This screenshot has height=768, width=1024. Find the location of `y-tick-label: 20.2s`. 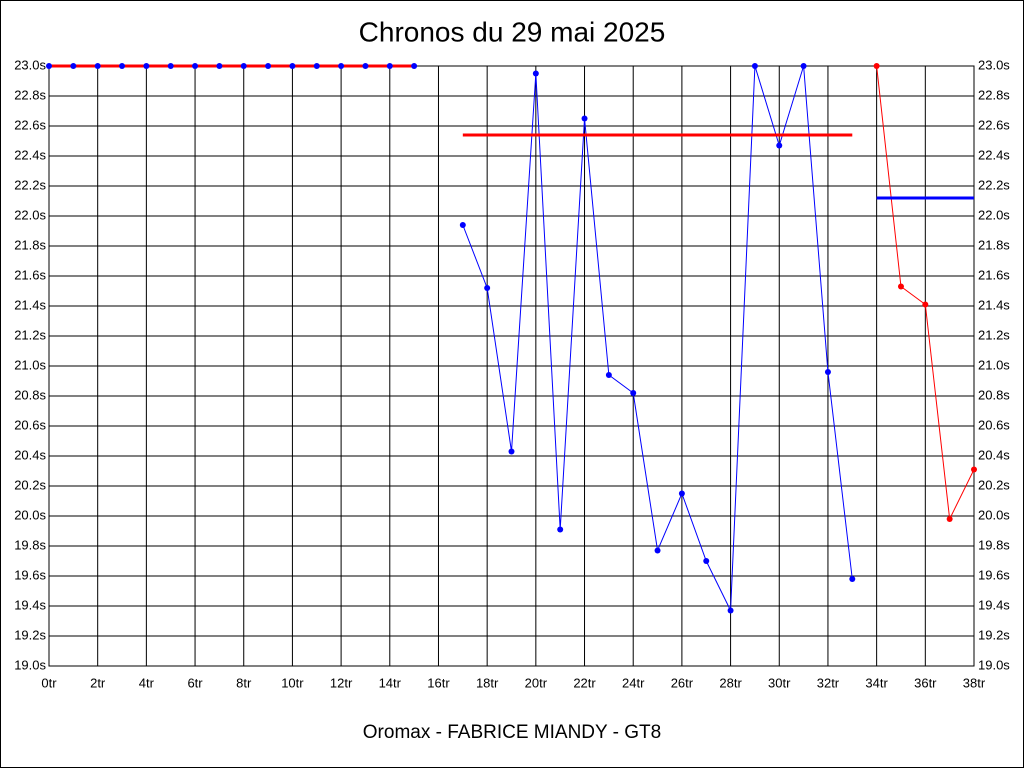

y-tick-label: 20.2s is located at coordinates (30, 484).